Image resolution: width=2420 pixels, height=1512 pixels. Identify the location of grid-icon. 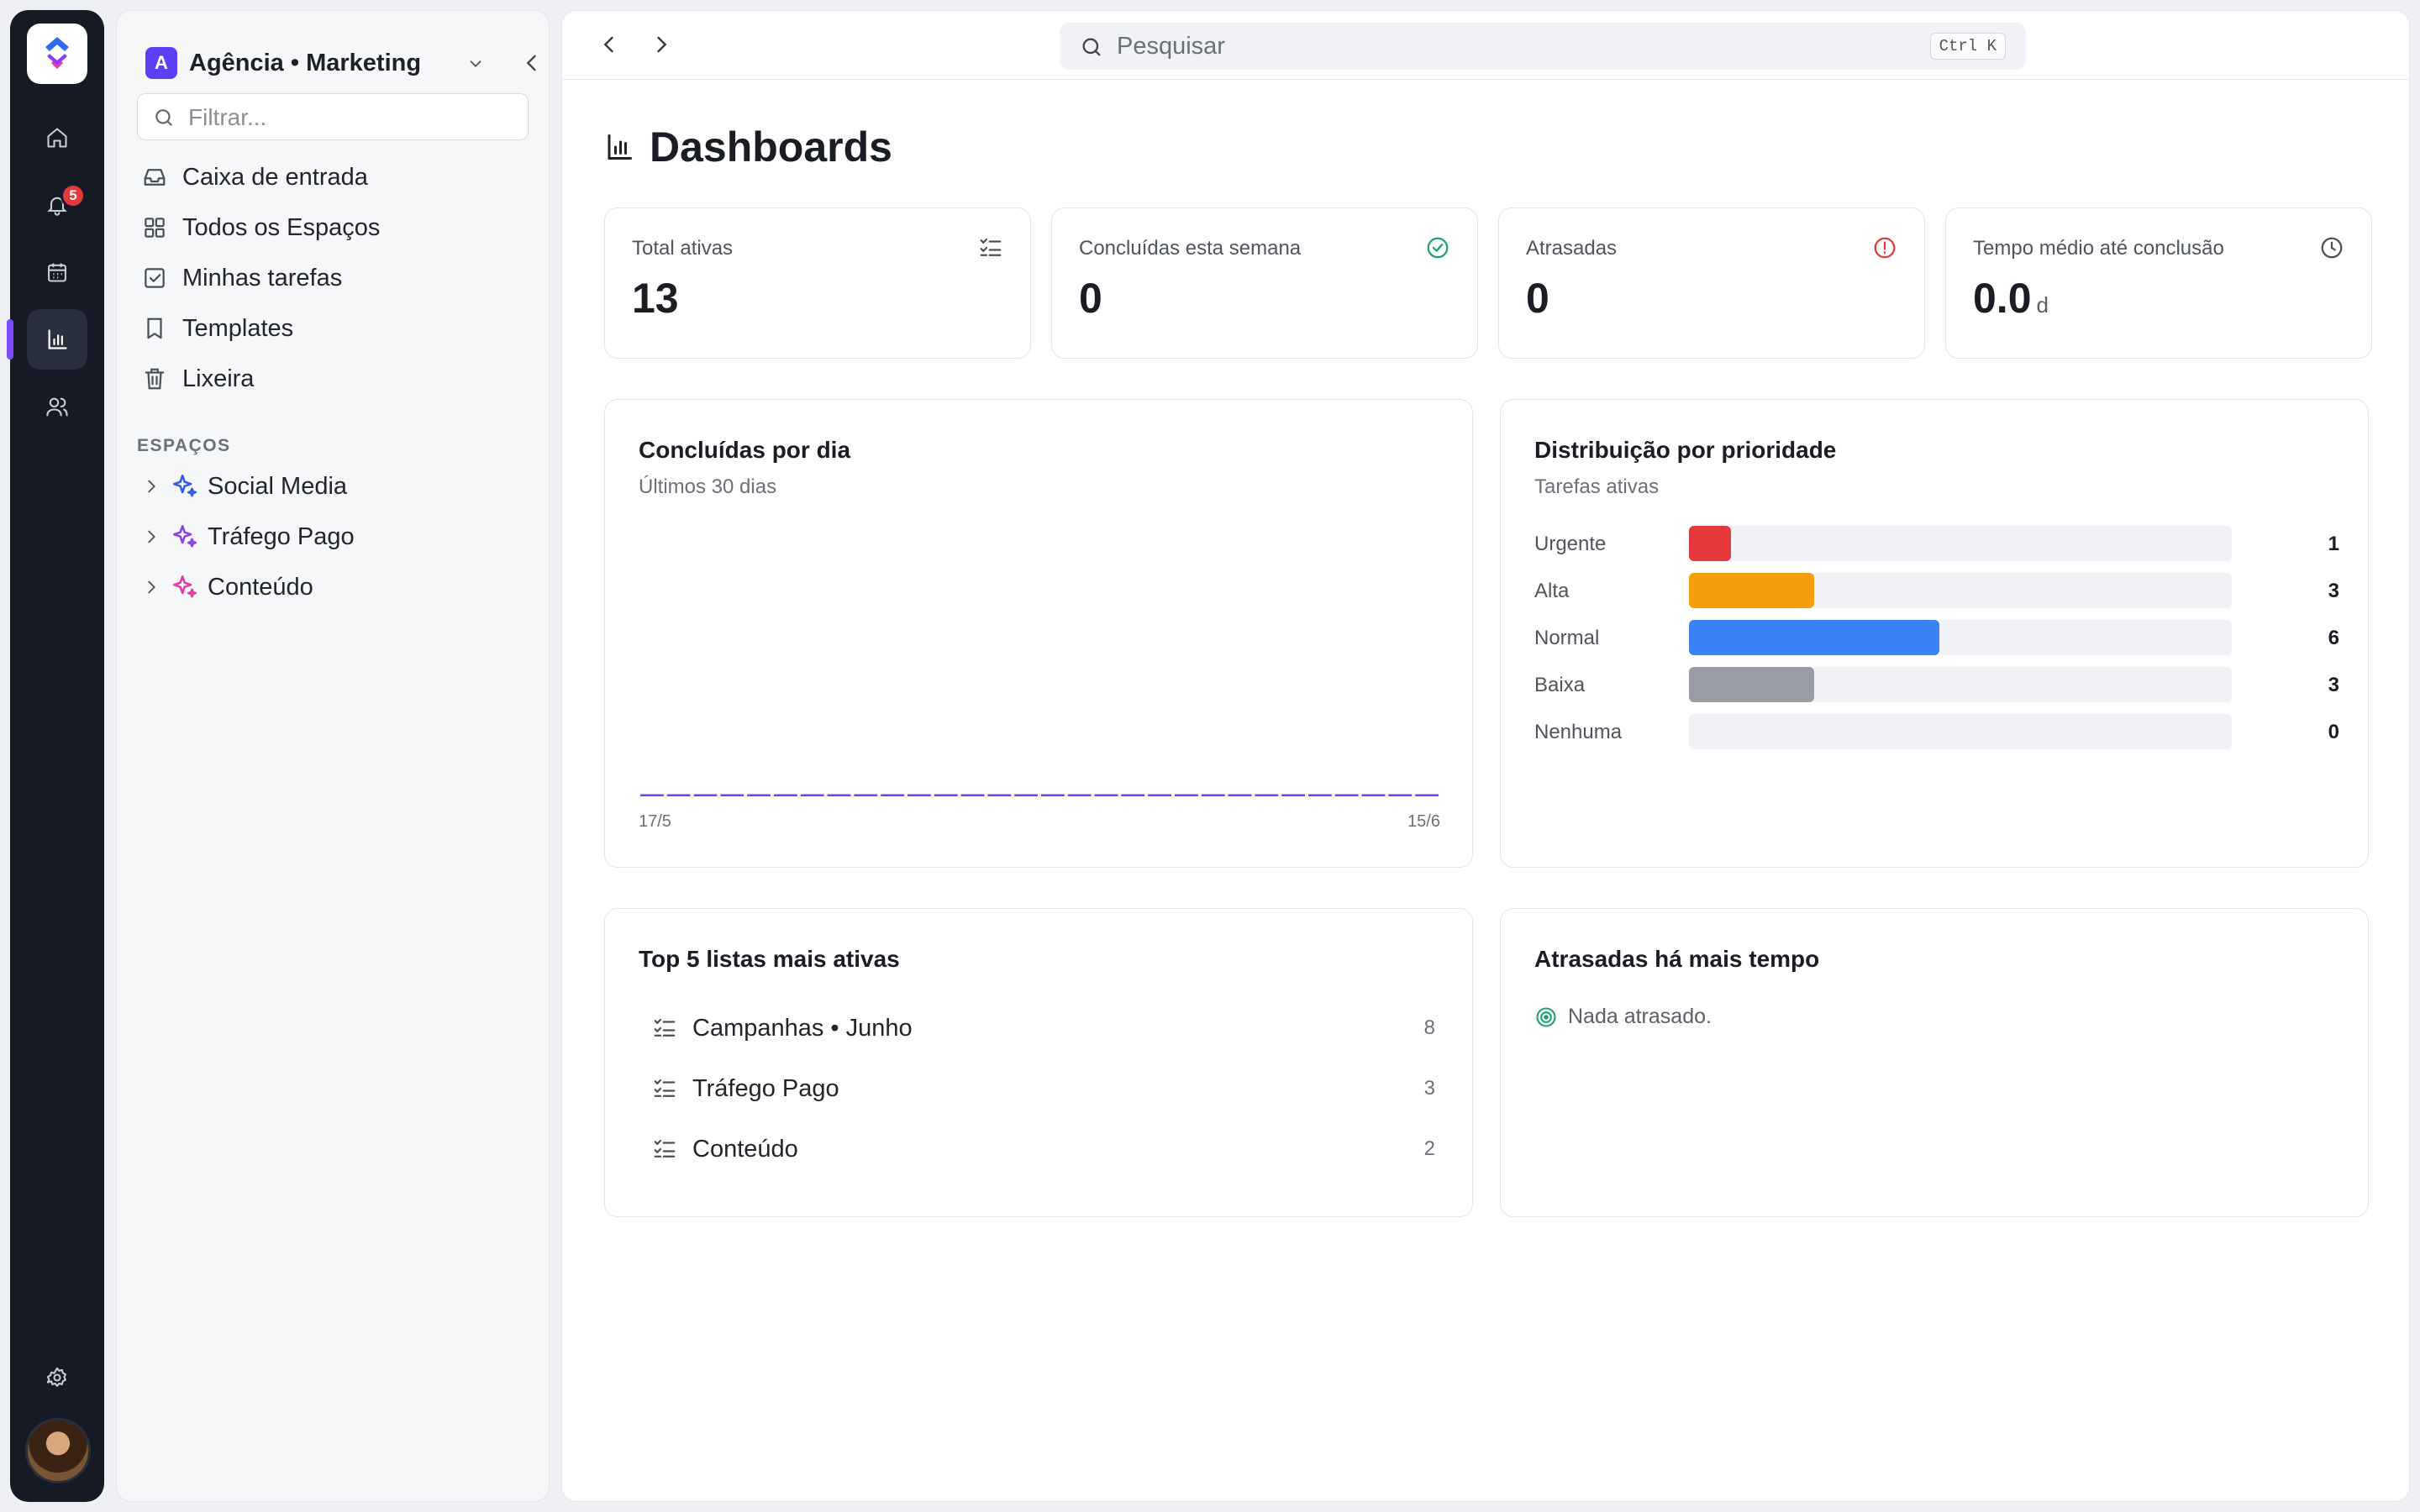
(154, 227).